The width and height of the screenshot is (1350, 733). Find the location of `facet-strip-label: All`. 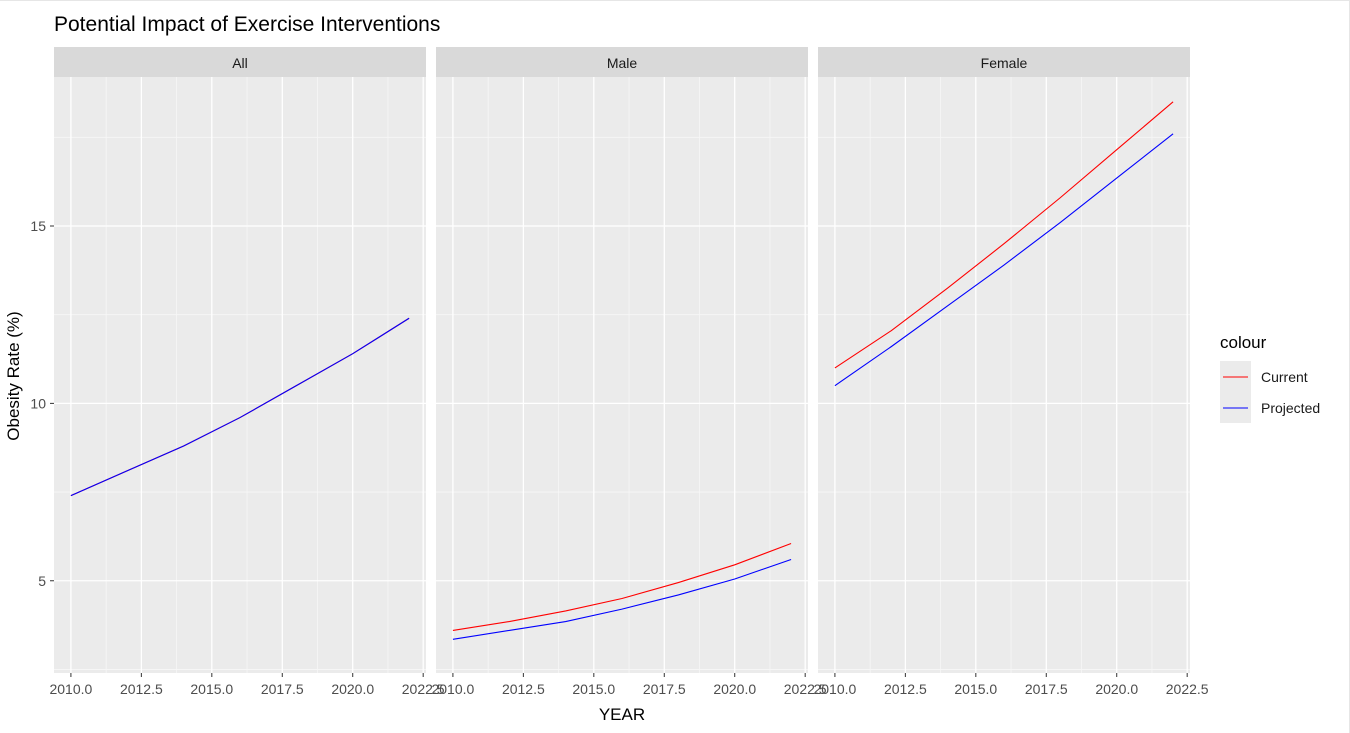

facet-strip-label: All is located at coordinates (240, 63).